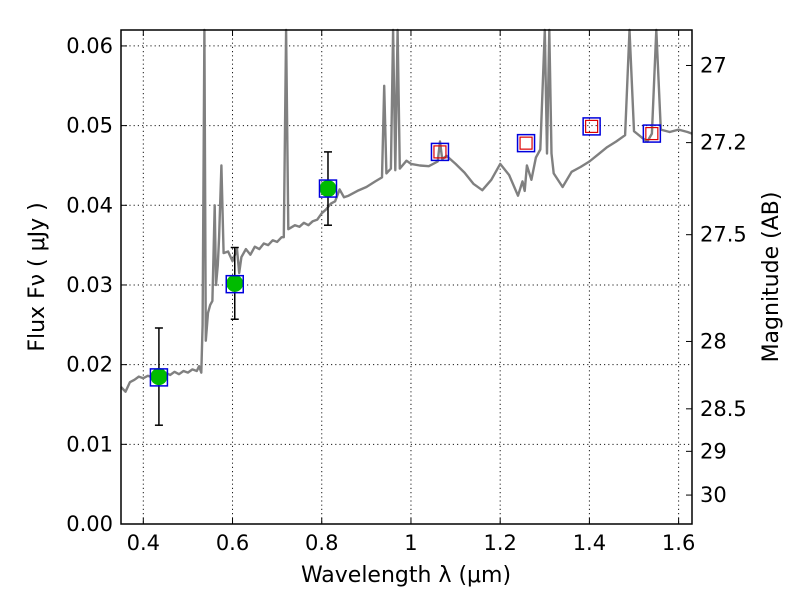 The image size is (800, 600). What do you see at coordinates (723, 235) in the screenshot?
I see `right-tick-label: 27.5` at bounding box center [723, 235].